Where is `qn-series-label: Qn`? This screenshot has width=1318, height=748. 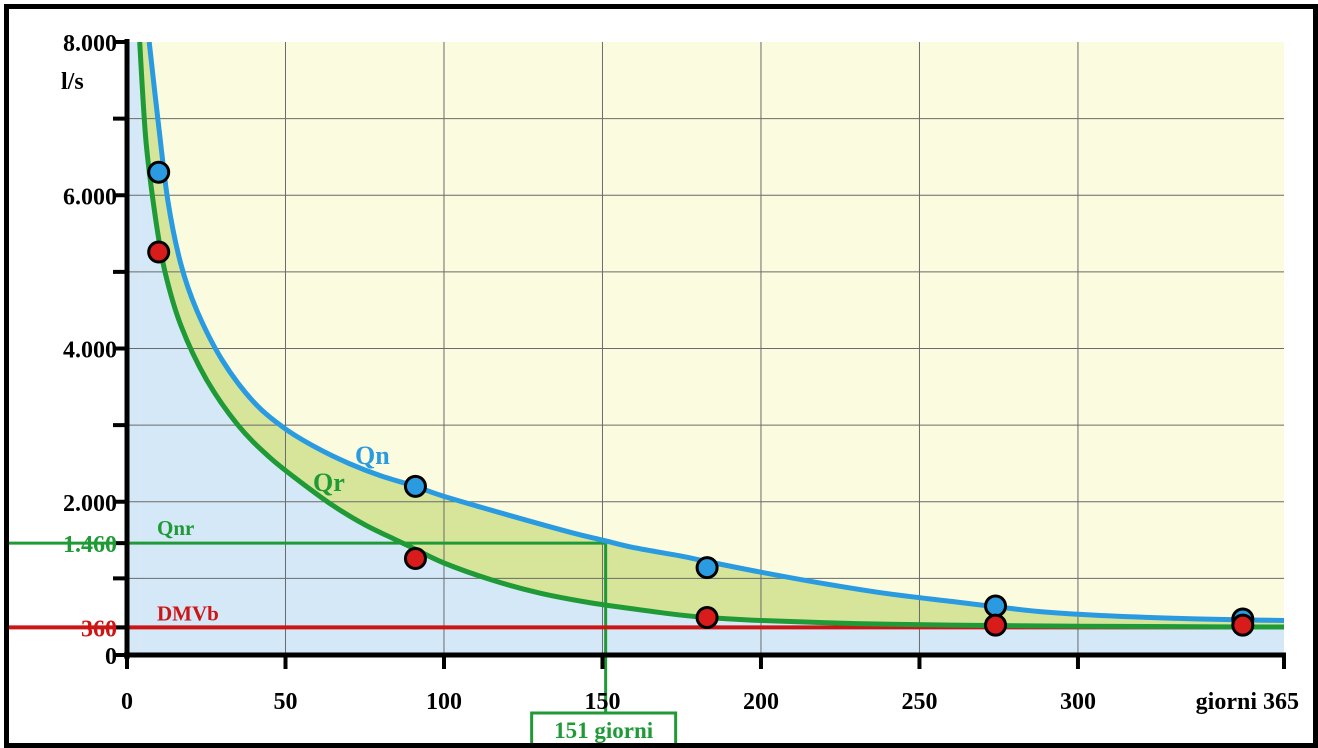
qn-series-label: Qn is located at coordinates (372, 455).